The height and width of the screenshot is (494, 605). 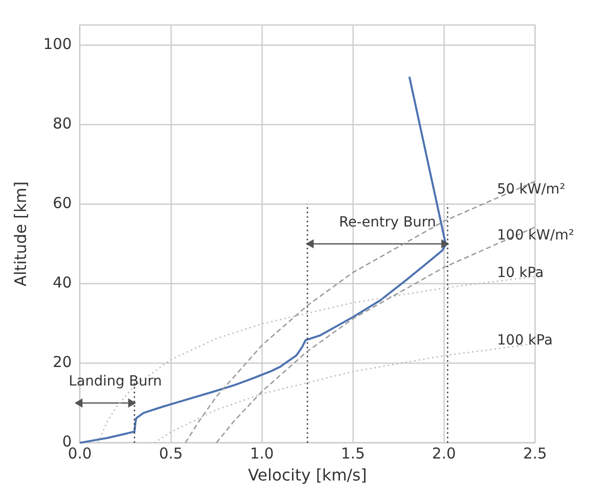 I want to click on series-label: 100 kW/m², so click(x=535, y=236).